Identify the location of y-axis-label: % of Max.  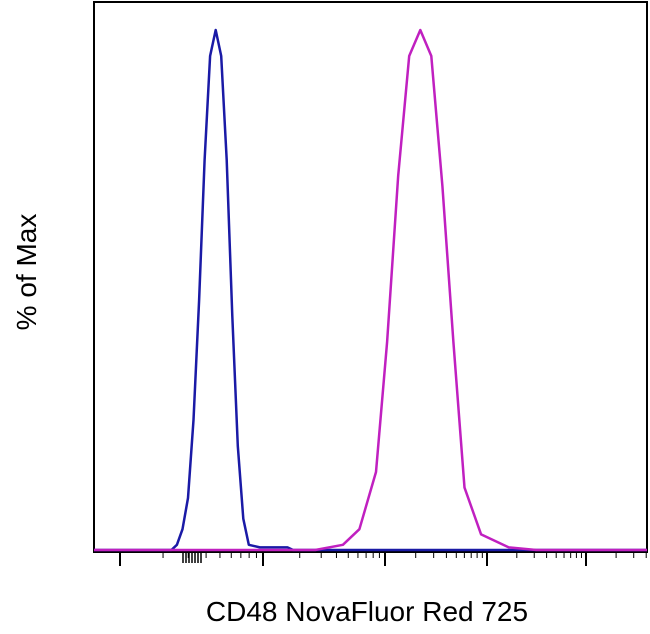
(26, 272).